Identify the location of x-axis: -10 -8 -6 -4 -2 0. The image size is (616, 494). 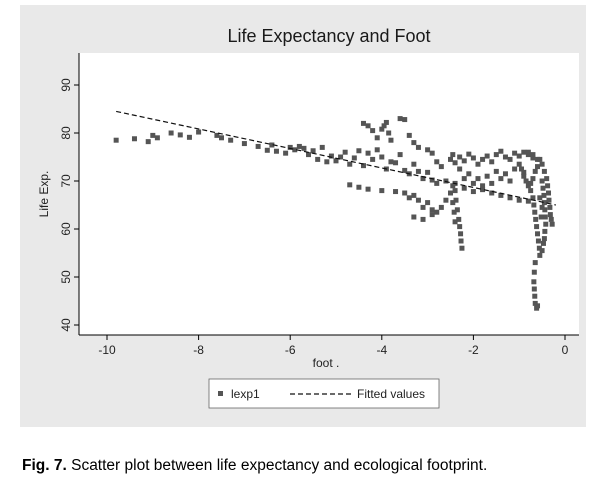
(329, 345).